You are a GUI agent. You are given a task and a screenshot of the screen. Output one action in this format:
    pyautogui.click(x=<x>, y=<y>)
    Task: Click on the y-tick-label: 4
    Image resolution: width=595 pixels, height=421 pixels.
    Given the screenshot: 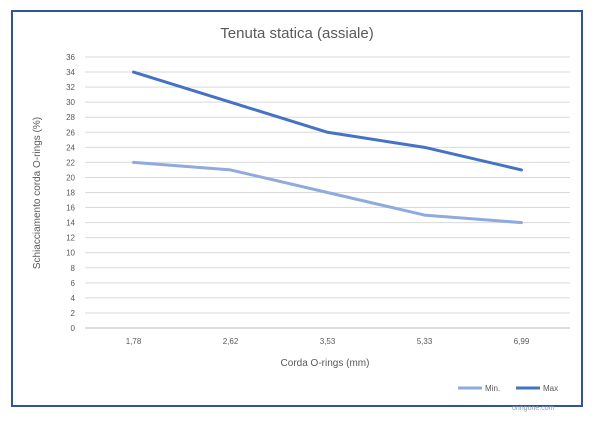 What is the action you would take?
    pyautogui.click(x=73, y=298)
    